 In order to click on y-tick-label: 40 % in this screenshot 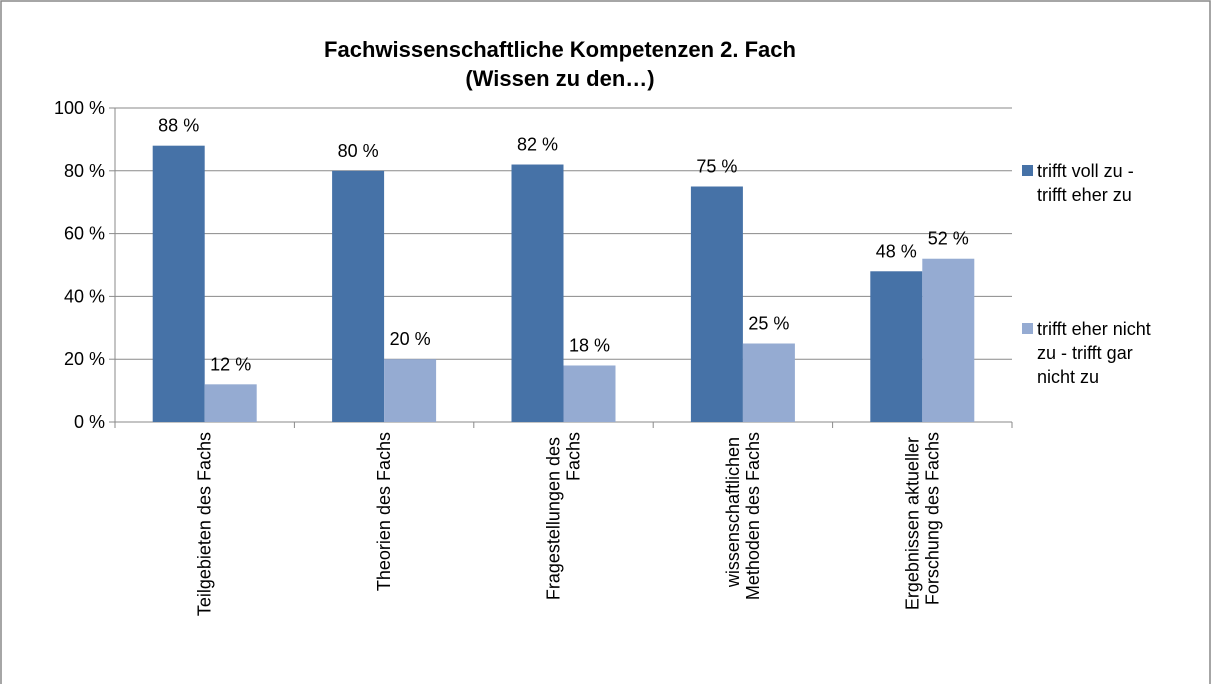, I will do `click(84, 296)`.